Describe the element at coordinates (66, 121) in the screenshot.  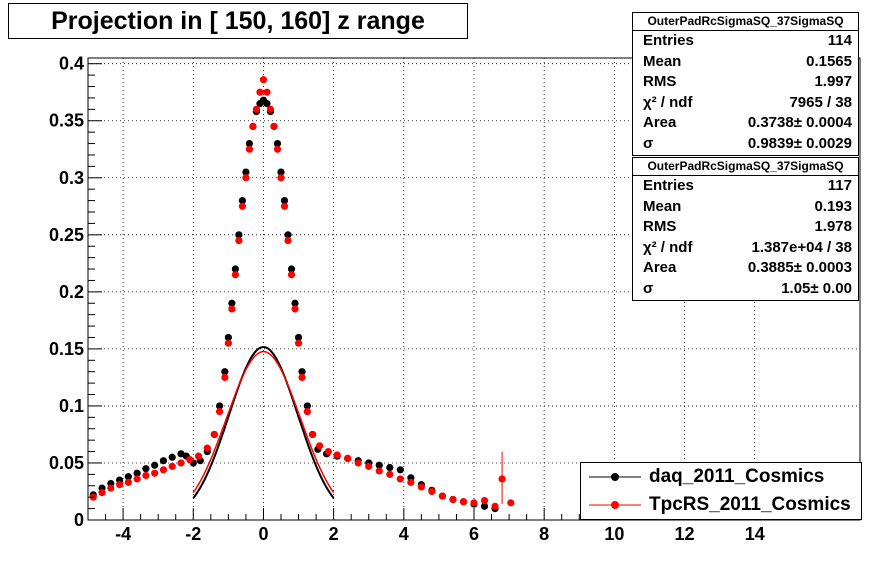
I see `y-tick-label: 0.35` at that location.